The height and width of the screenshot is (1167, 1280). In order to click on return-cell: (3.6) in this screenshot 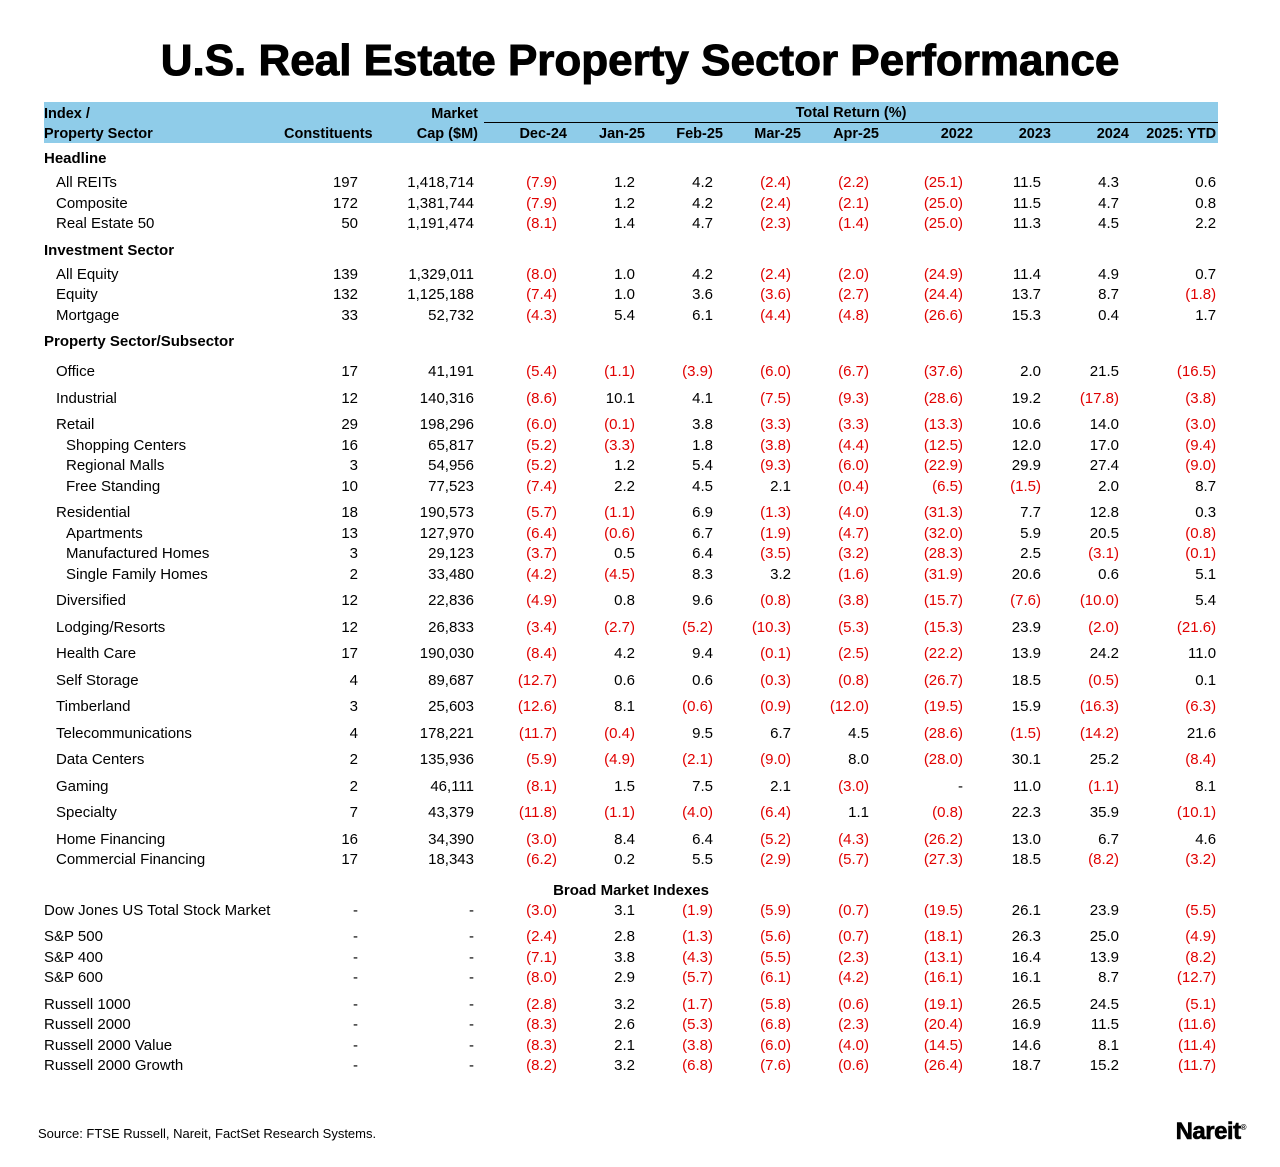, I will do `click(775, 295)`.